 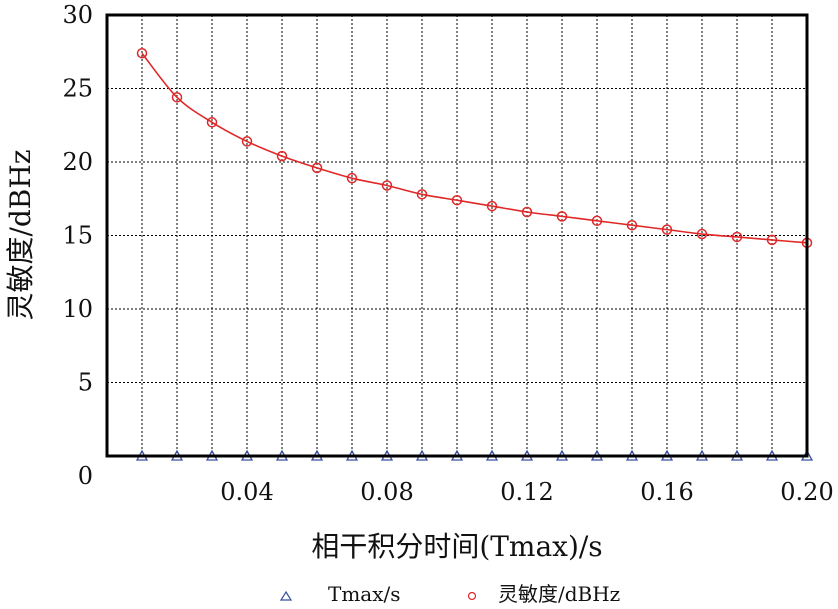 What do you see at coordinates (806, 492) in the screenshot?
I see `x-tick-label: 0.20` at bounding box center [806, 492].